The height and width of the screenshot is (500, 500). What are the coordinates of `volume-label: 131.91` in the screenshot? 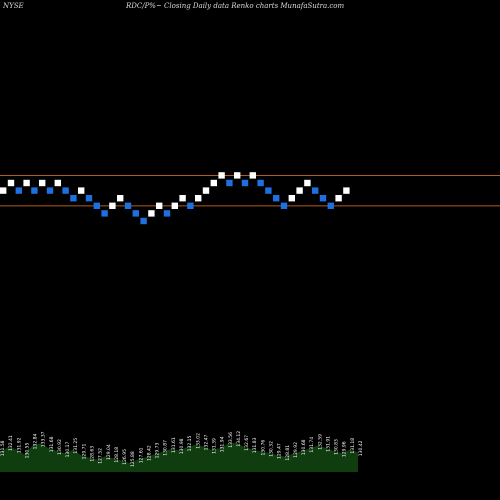 It's located at (329, 444).